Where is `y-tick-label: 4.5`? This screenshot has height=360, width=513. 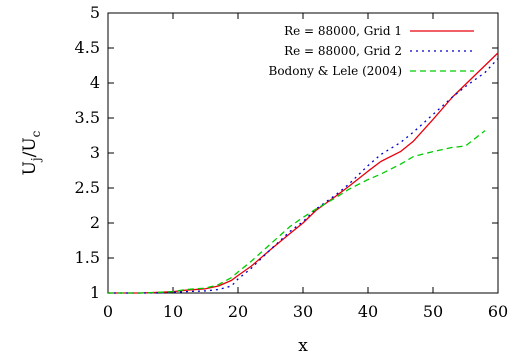 y-tick-label: 4.5 is located at coordinates (87, 47).